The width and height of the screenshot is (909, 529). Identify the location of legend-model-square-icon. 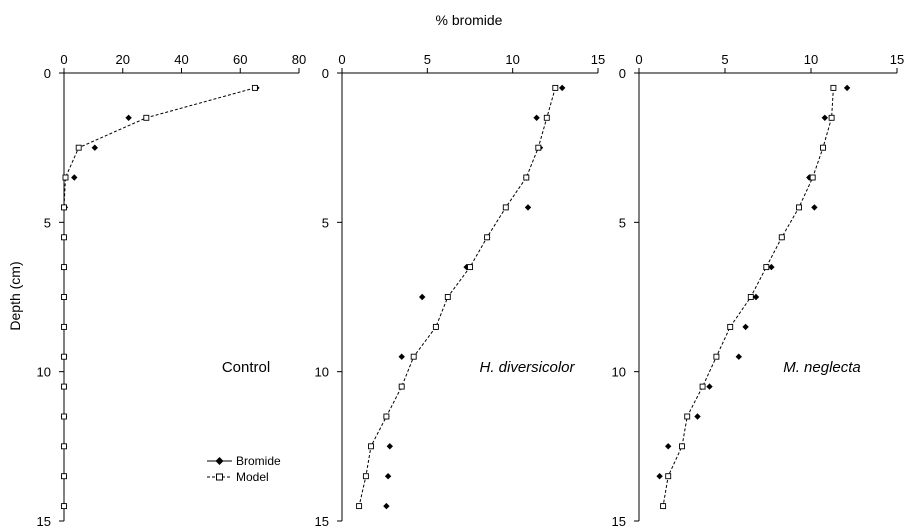
(219, 477).